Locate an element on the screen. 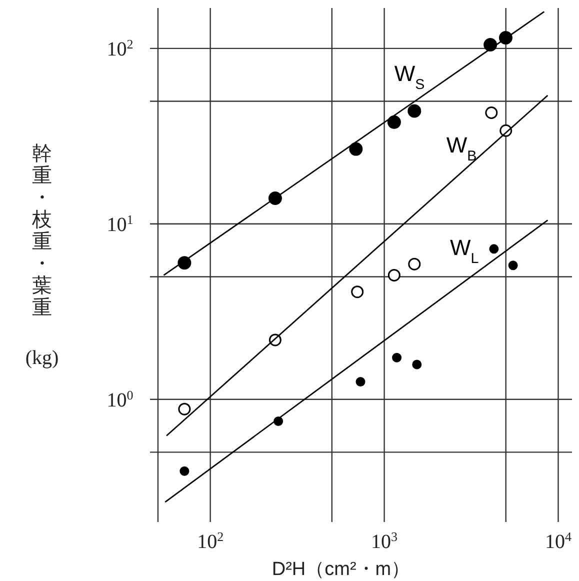 This screenshot has height=581, width=579. x-tick-label: 10$^{3}$ is located at coordinates (384, 540).